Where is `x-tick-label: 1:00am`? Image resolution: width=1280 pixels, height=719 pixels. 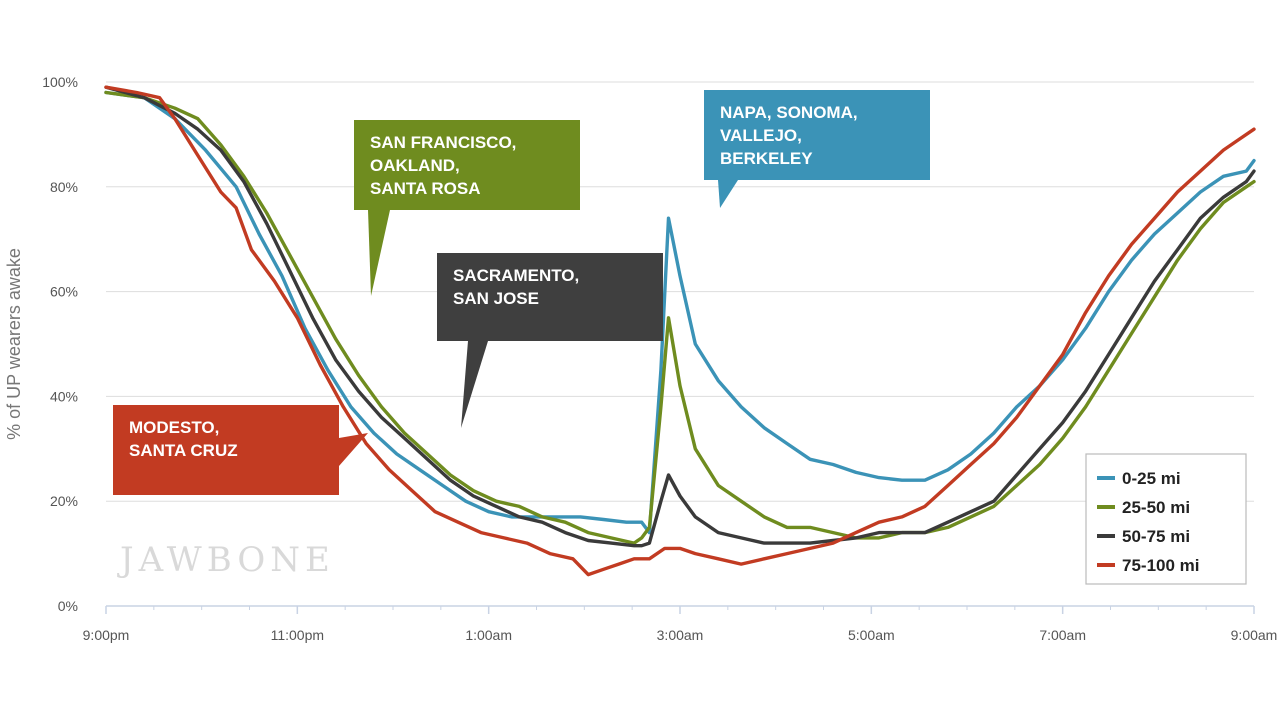 x-tick-label: 1:00am is located at coordinates (488, 635).